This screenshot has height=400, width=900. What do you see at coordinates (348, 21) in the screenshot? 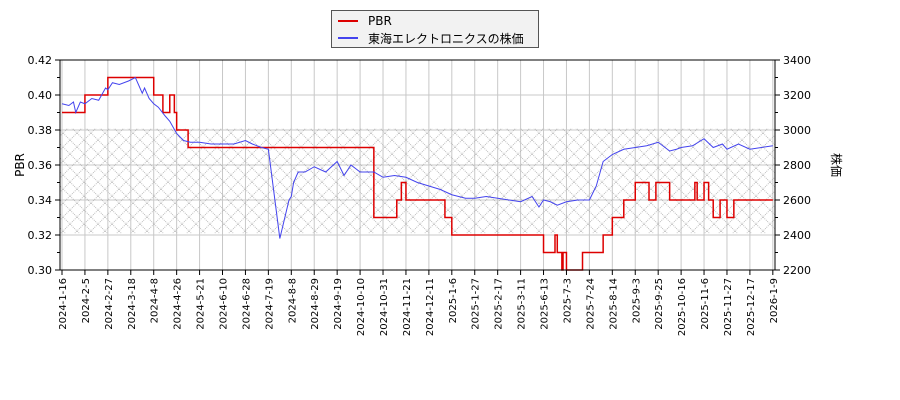
I see `legend-swatch-pbr` at bounding box center [348, 21].